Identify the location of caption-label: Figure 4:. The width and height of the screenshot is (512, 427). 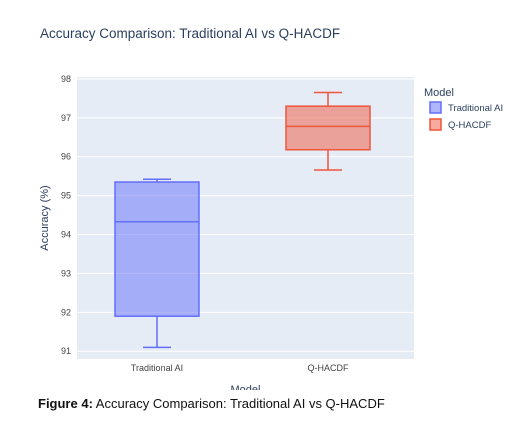
(65, 403).